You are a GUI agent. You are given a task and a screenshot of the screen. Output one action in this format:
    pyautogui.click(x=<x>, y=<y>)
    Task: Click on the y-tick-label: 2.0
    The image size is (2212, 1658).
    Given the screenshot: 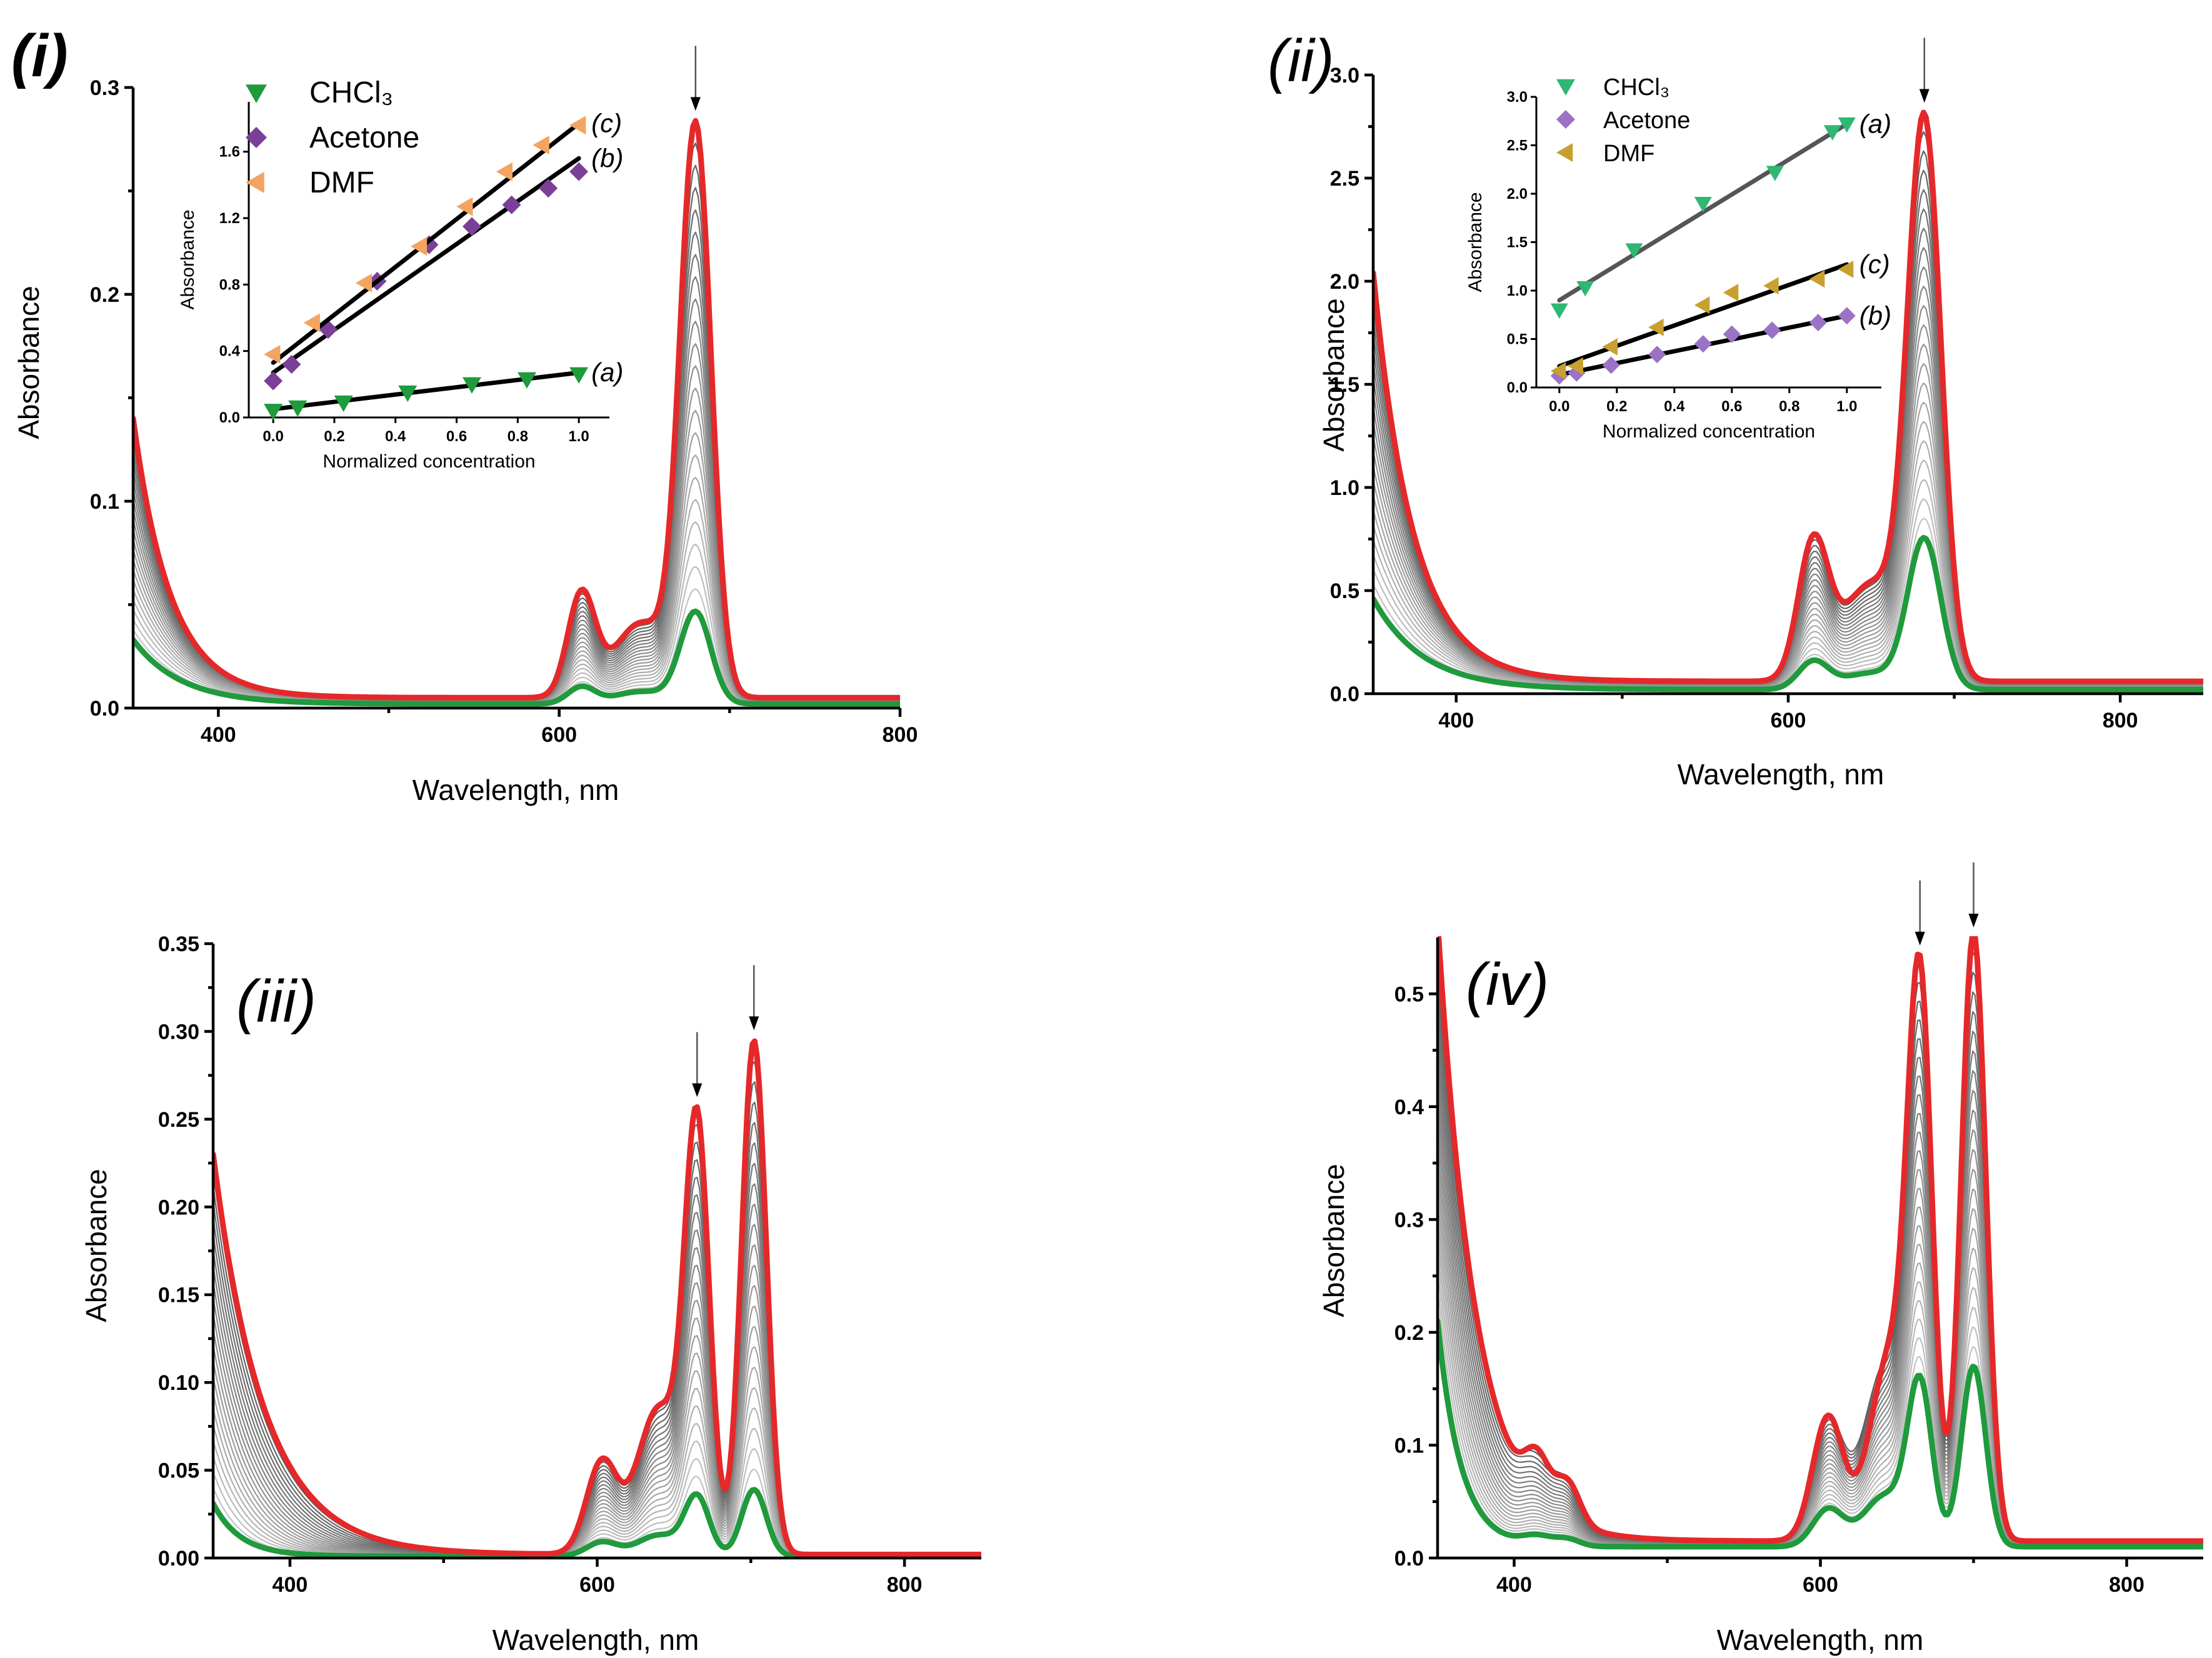 What is the action you would take?
    pyautogui.click(x=1344, y=282)
    